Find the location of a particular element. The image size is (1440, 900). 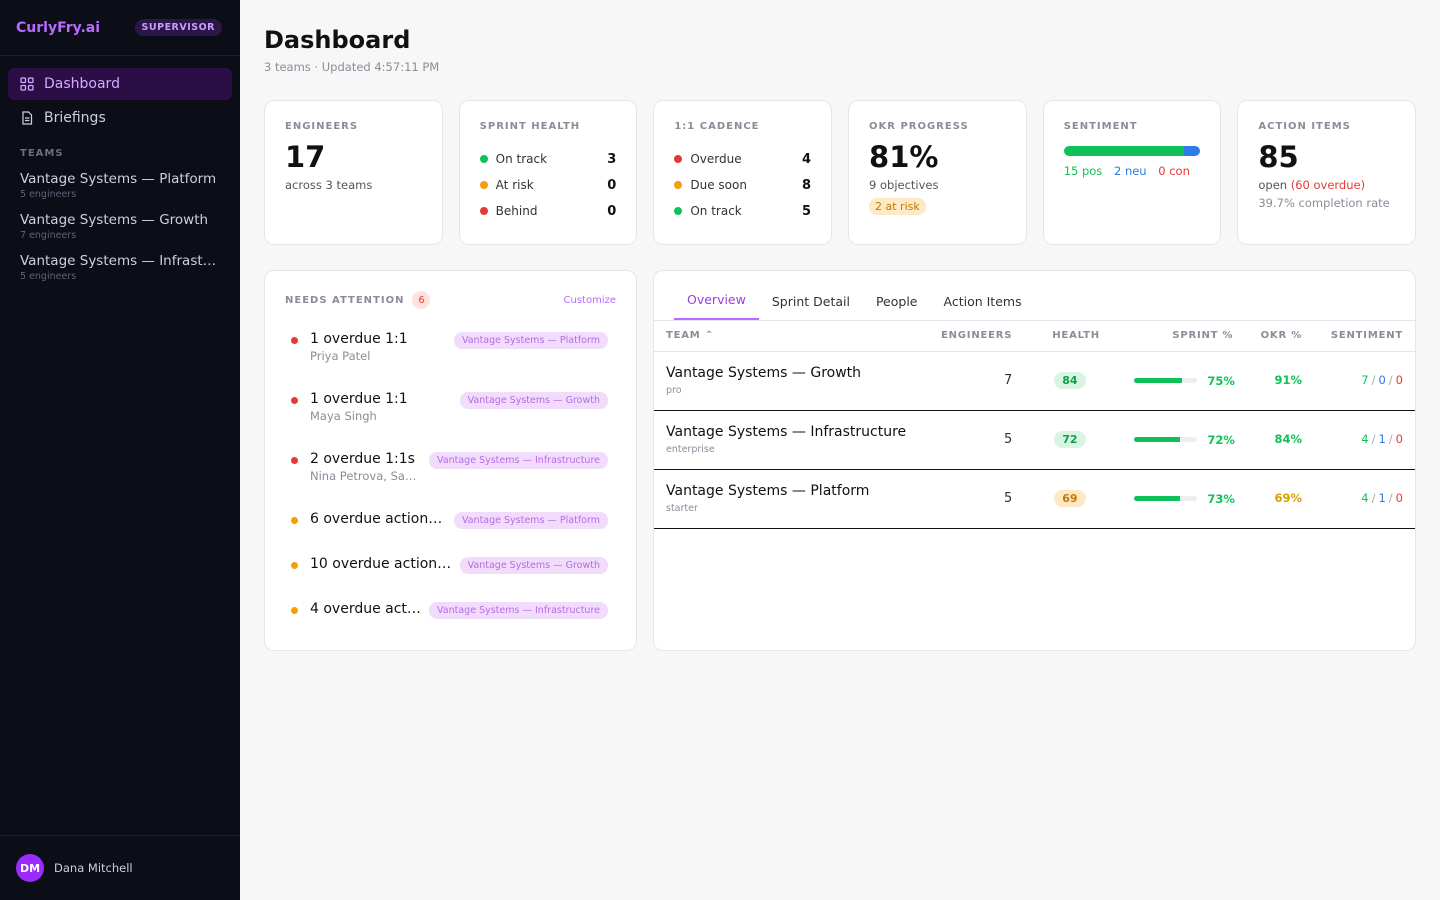

sidebar-team-platform: Vantage Systems — Platform 5 engineers is located at coordinates (120, 185).